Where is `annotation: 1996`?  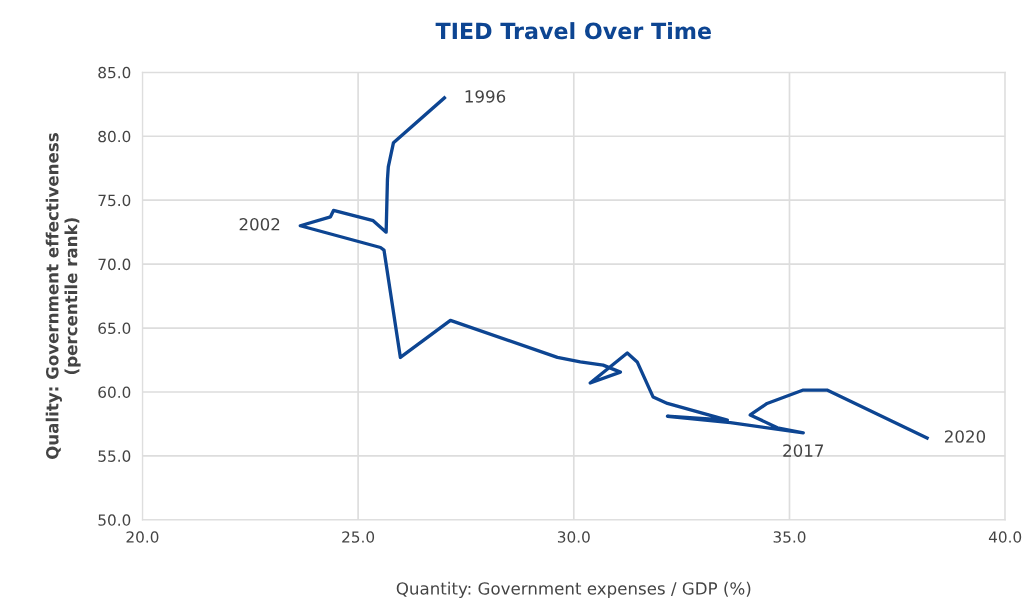 annotation: 1996 is located at coordinates (485, 96).